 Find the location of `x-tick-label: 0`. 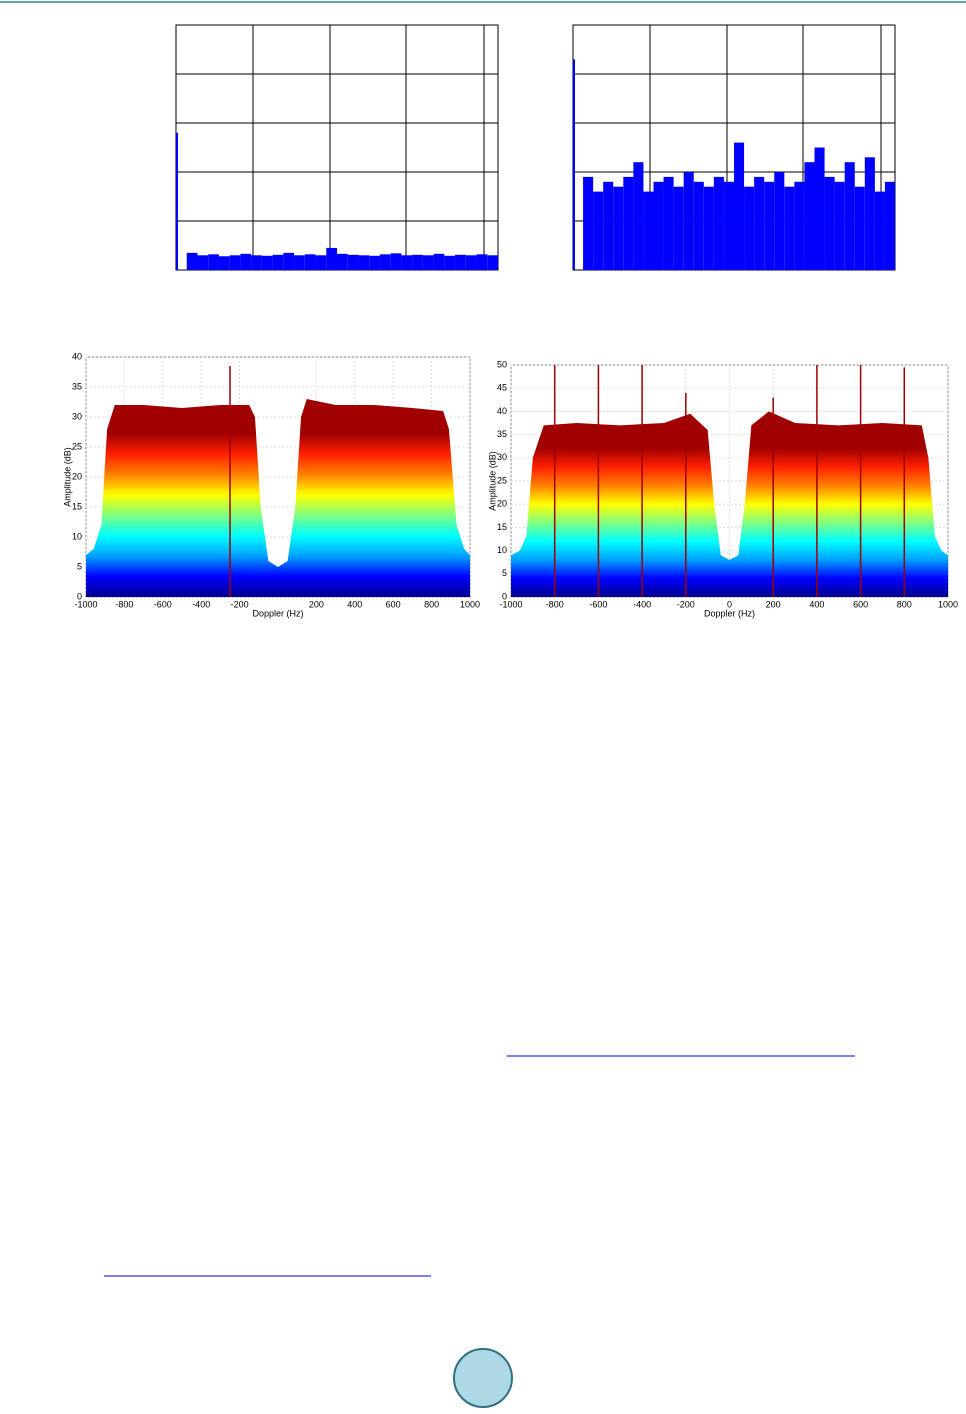

x-tick-label: 0 is located at coordinates (729, 604).